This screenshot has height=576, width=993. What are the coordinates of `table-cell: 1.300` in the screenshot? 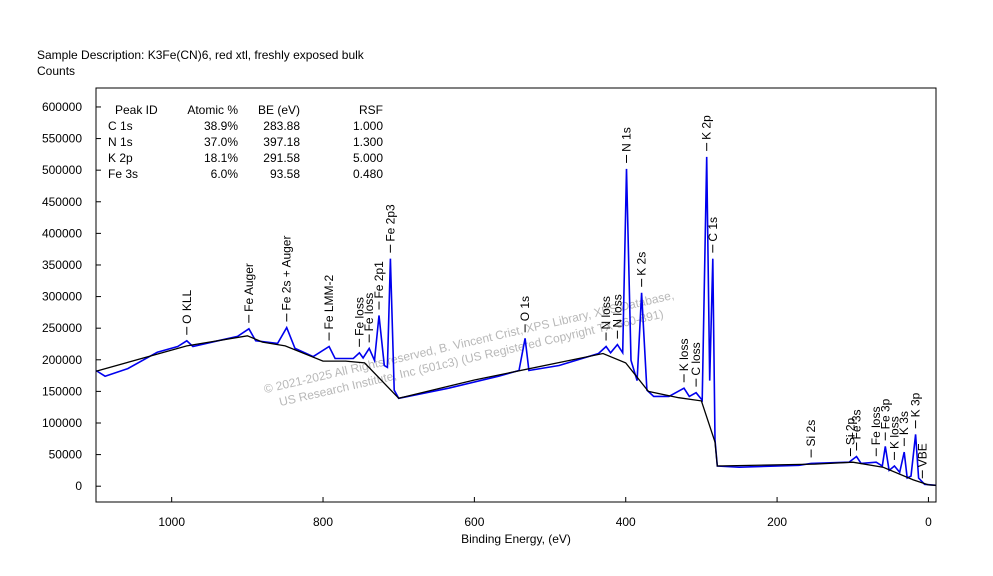 It's located at (368, 142).